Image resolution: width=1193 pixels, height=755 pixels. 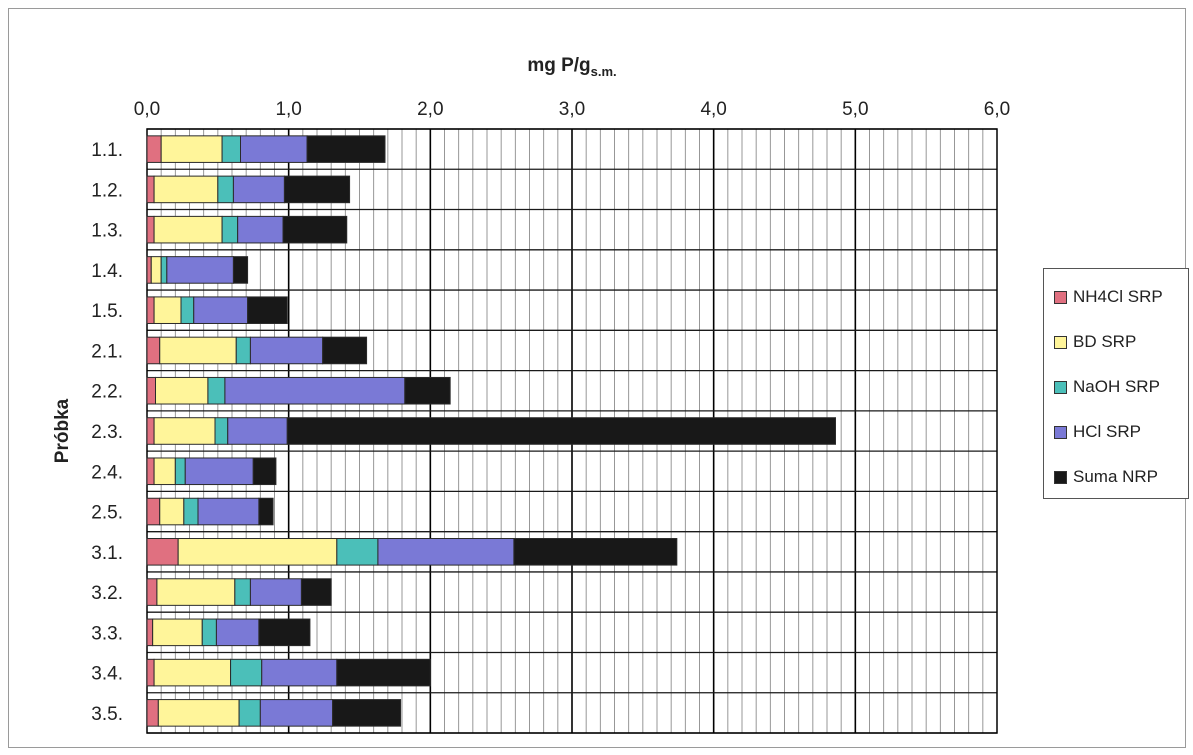 I want to click on x-axis-title: mg P/gs.m., so click(x=571, y=67).